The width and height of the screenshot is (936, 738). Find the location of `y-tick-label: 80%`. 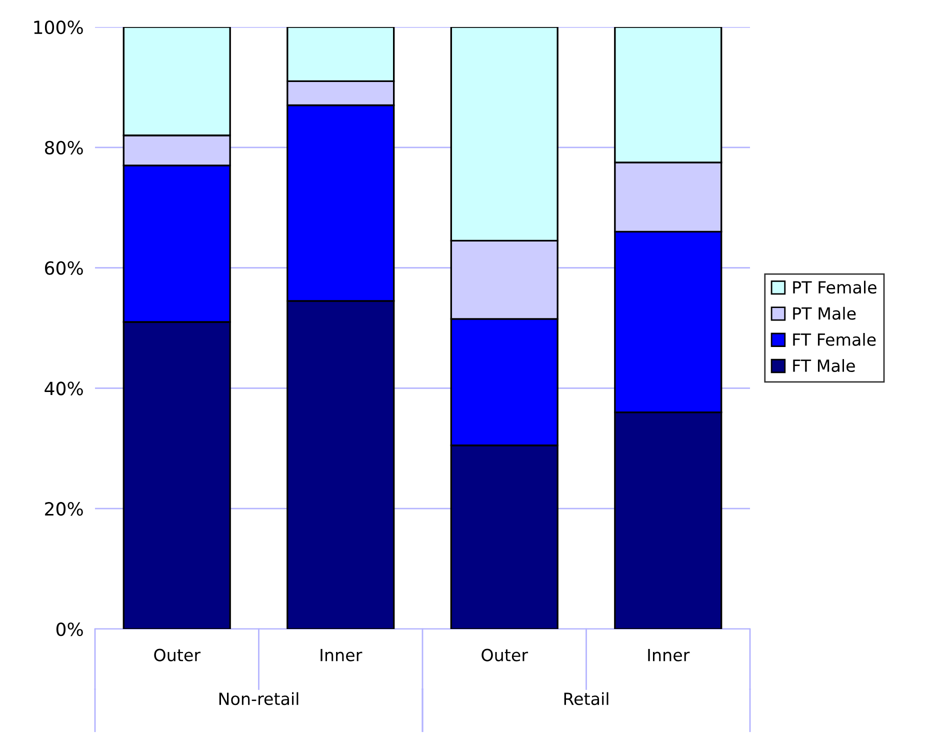

y-tick-label: 80% is located at coordinates (63, 147).